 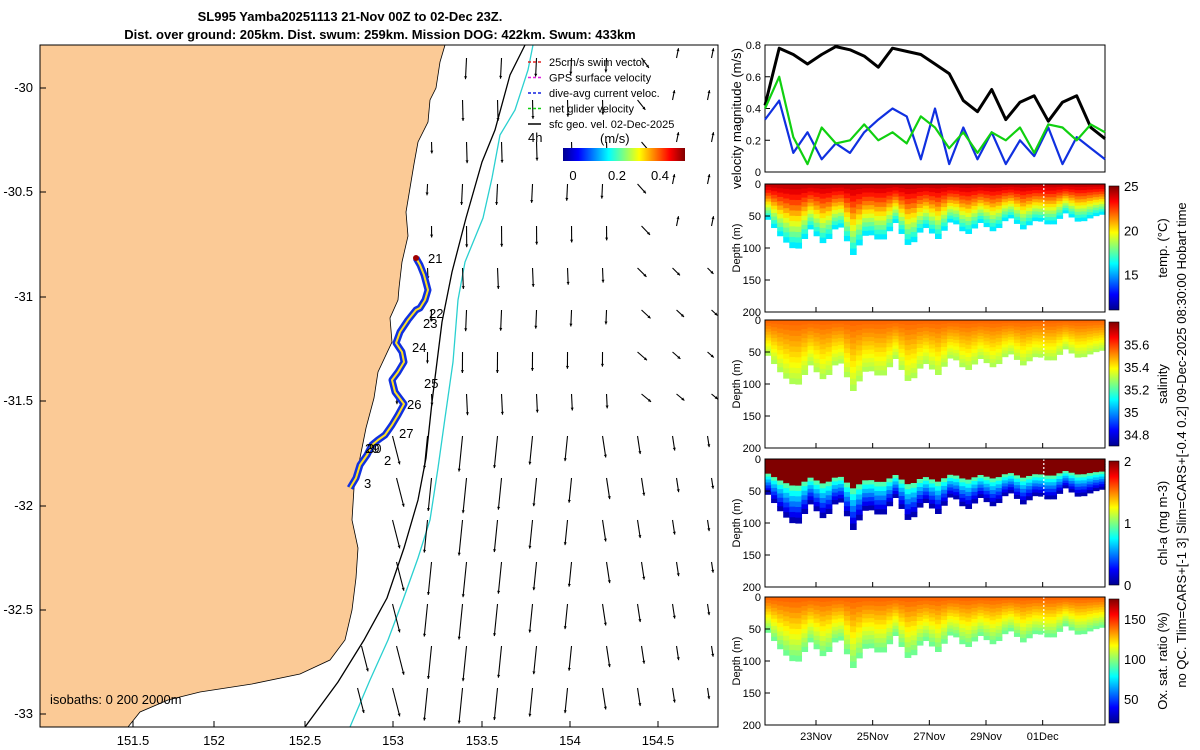 I want to click on time-label: 4h, so click(x=535, y=137).